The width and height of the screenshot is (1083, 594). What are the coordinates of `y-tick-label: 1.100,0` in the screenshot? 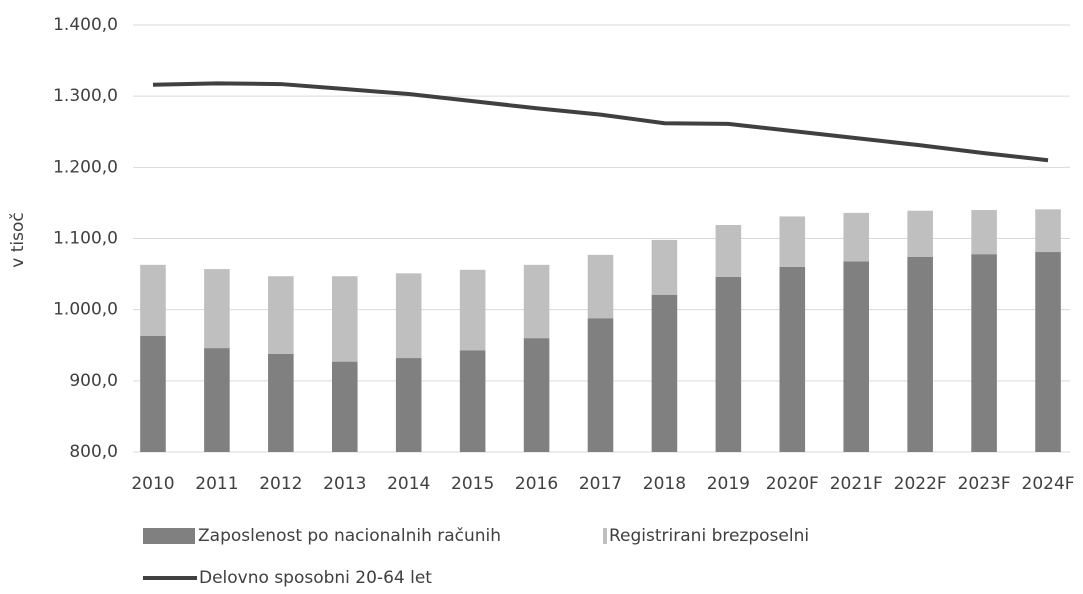 It's located at (85, 239).